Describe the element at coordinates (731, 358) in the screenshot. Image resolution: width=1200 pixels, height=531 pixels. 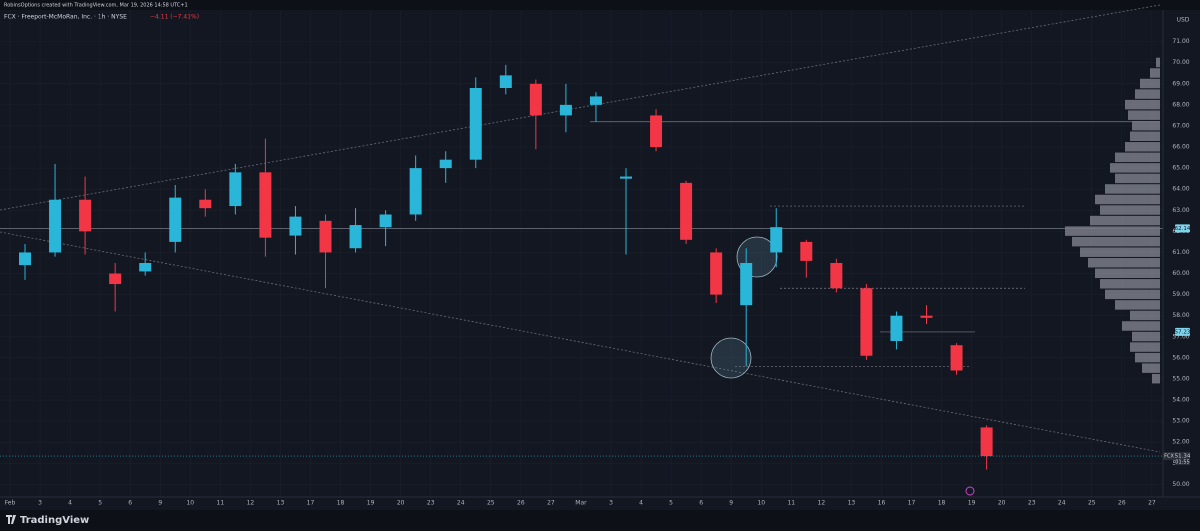
I see `highlight-circle` at that location.